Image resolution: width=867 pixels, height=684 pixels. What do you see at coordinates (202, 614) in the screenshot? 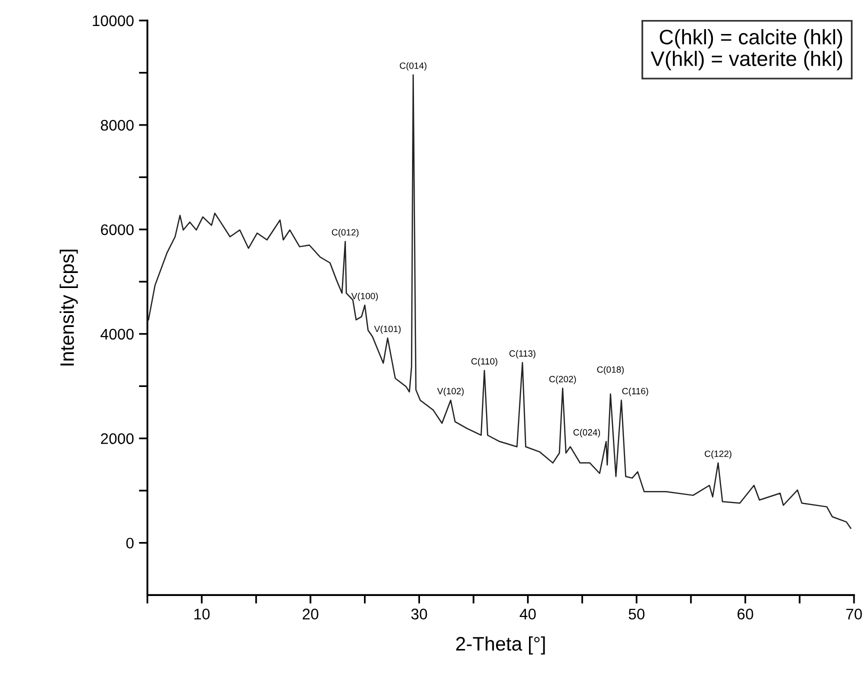
I see `x-tick-label: 10` at bounding box center [202, 614].